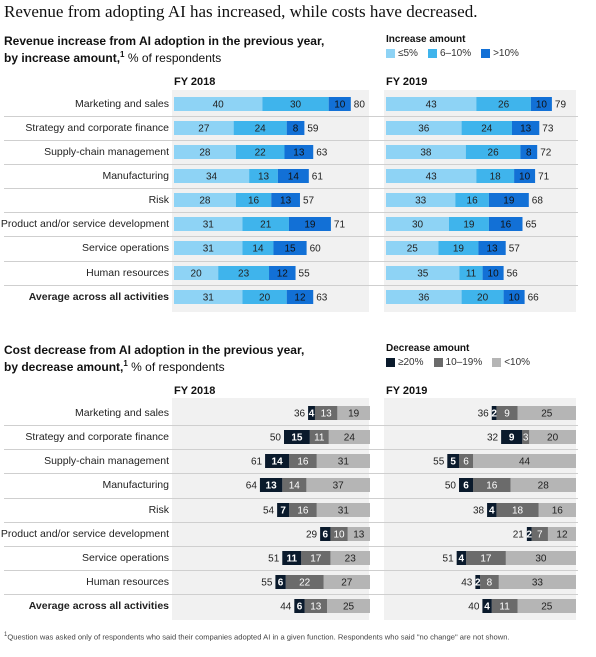  What do you see at coordinates (562, 535) in the screenshot?
I see `bar-value-label: 12` at bounding box center [562, 535].